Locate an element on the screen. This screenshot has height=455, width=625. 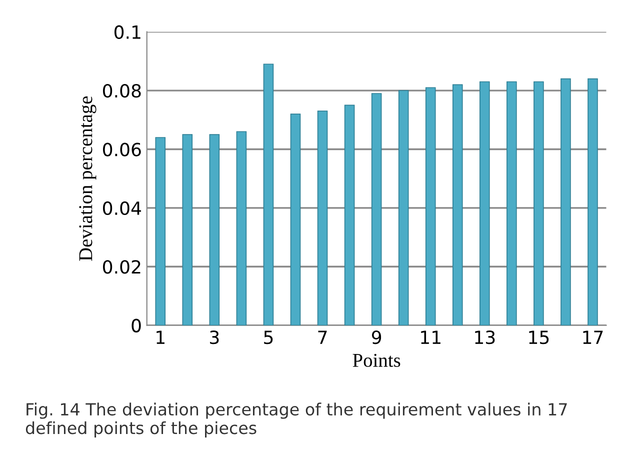
x-tick-label: 3 is located at coordinates (214, 337).